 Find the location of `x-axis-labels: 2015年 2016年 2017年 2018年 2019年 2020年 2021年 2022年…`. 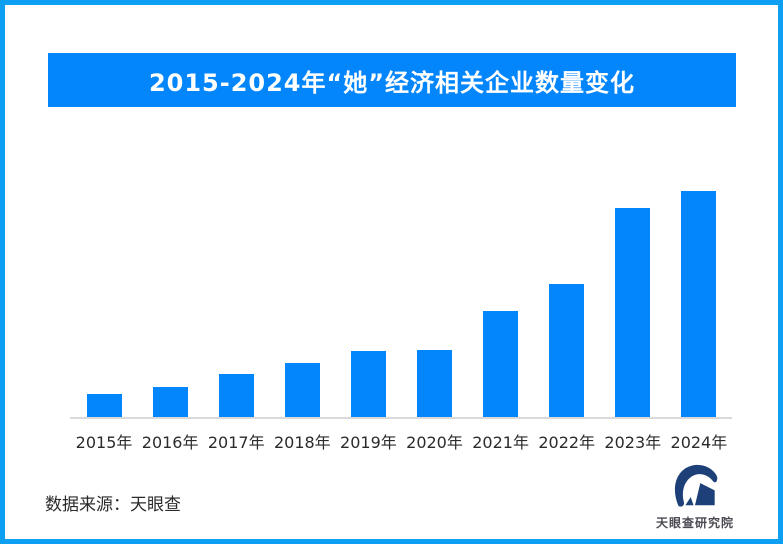

x-axis-labels: 2015年 2016年 2017年 2018年 2019年 2020年 2021年 2022年… is located at coordinates (401, 441).